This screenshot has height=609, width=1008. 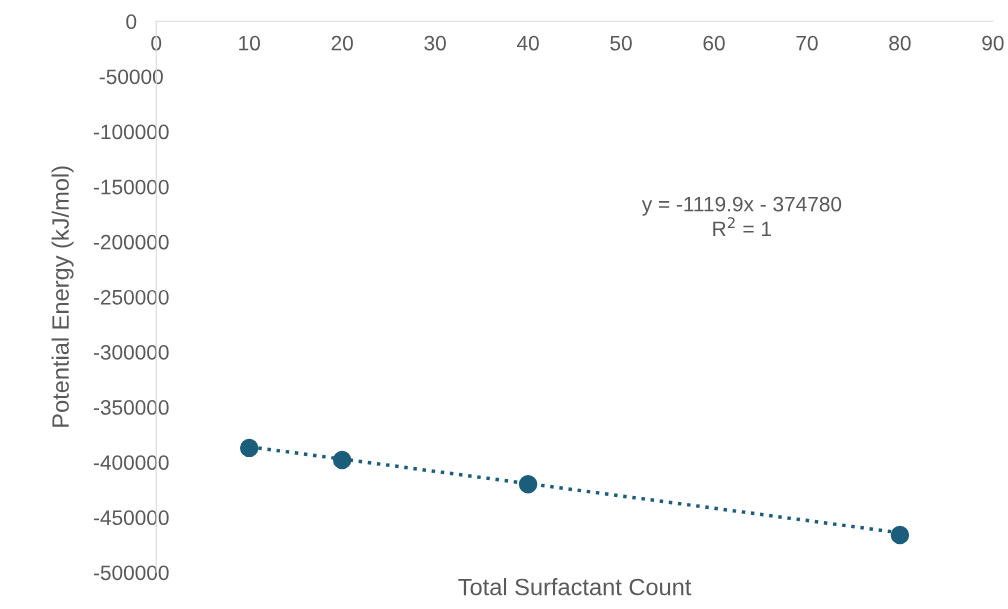 I want to click on x-tick-label: 20, so click(x=342, y=43).